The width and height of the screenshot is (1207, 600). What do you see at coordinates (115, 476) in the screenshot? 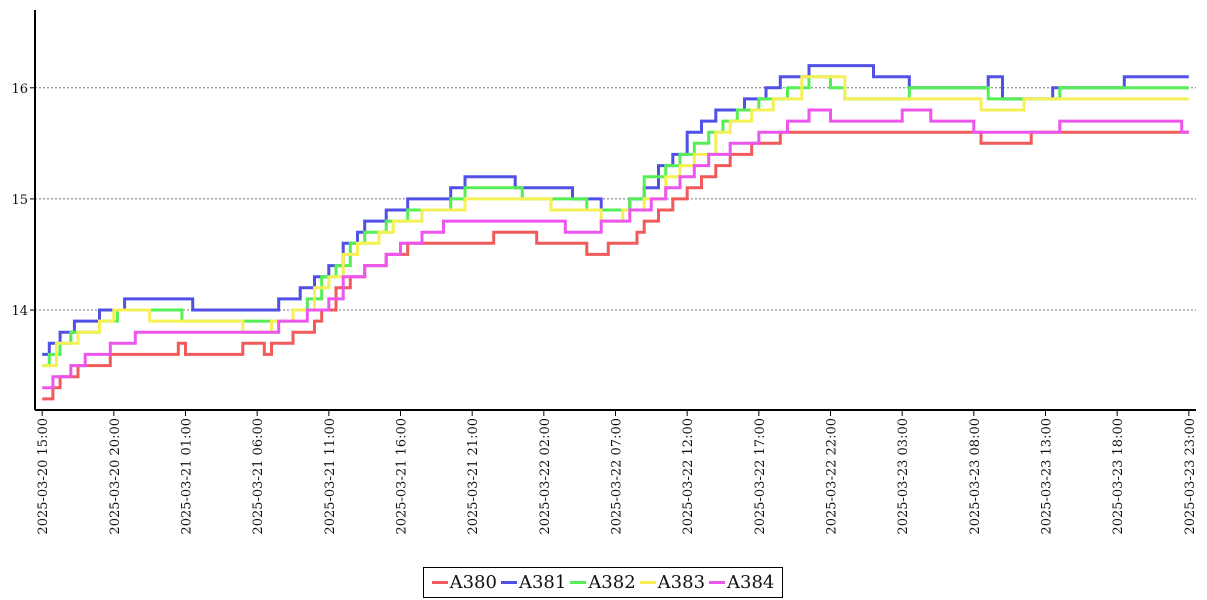
I see `x-tick-label: 2025-03-20 20:00` at bounding box center [115, 476].